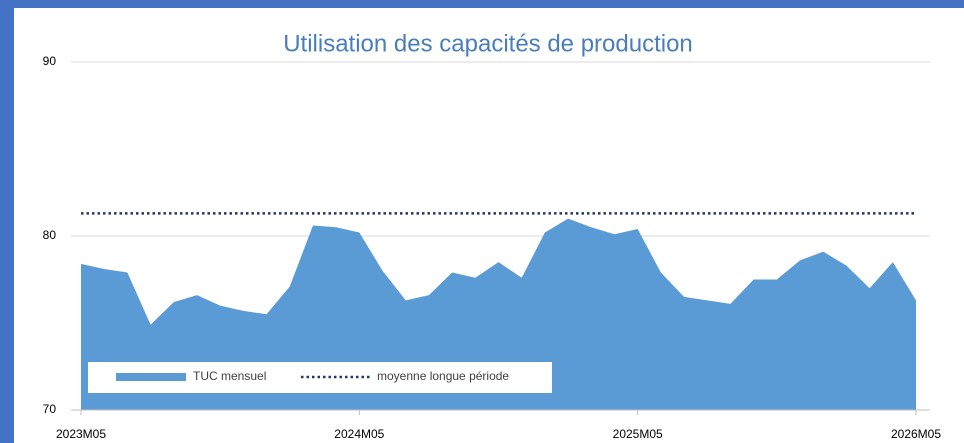 Image resolution: width=964 pixels, height=443 pixels. I want to click on chart-title: Utilisation des capacités de production, so click(488, 43).